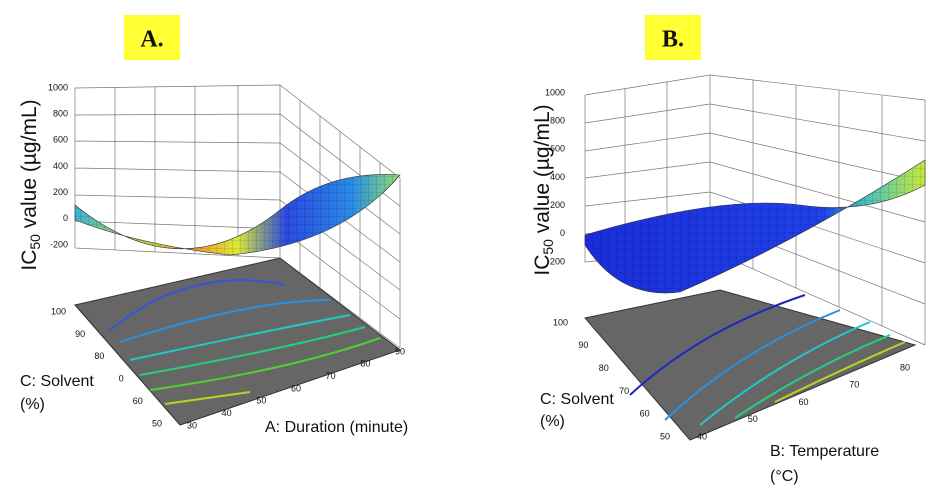  I want to click on panel-label: B., so click(673, 40).